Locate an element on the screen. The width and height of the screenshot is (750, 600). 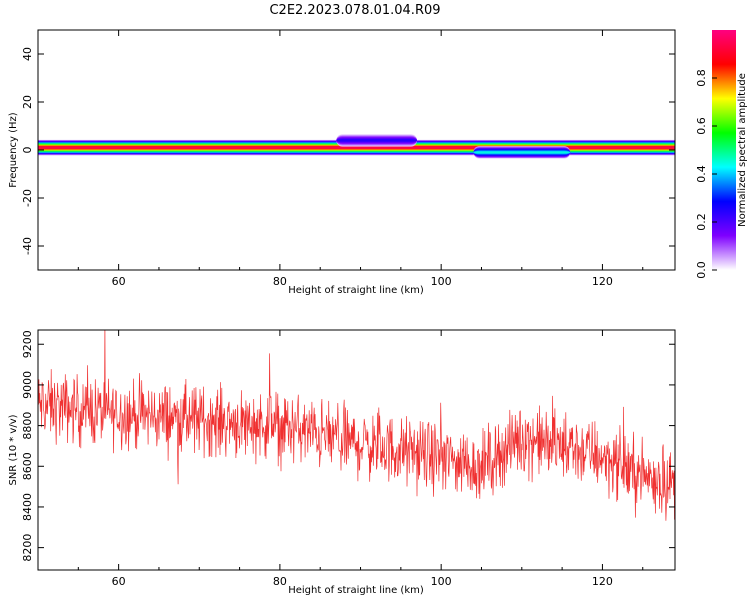
spectrogram-x-label: Height of straight line (km) is located at coordinates (356, 290).